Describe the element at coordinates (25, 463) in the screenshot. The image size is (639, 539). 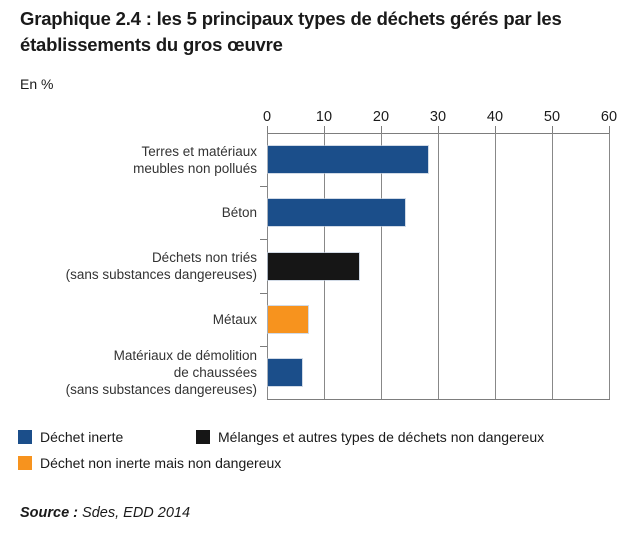
I see `legend-swatch-non_inerte` at that location.